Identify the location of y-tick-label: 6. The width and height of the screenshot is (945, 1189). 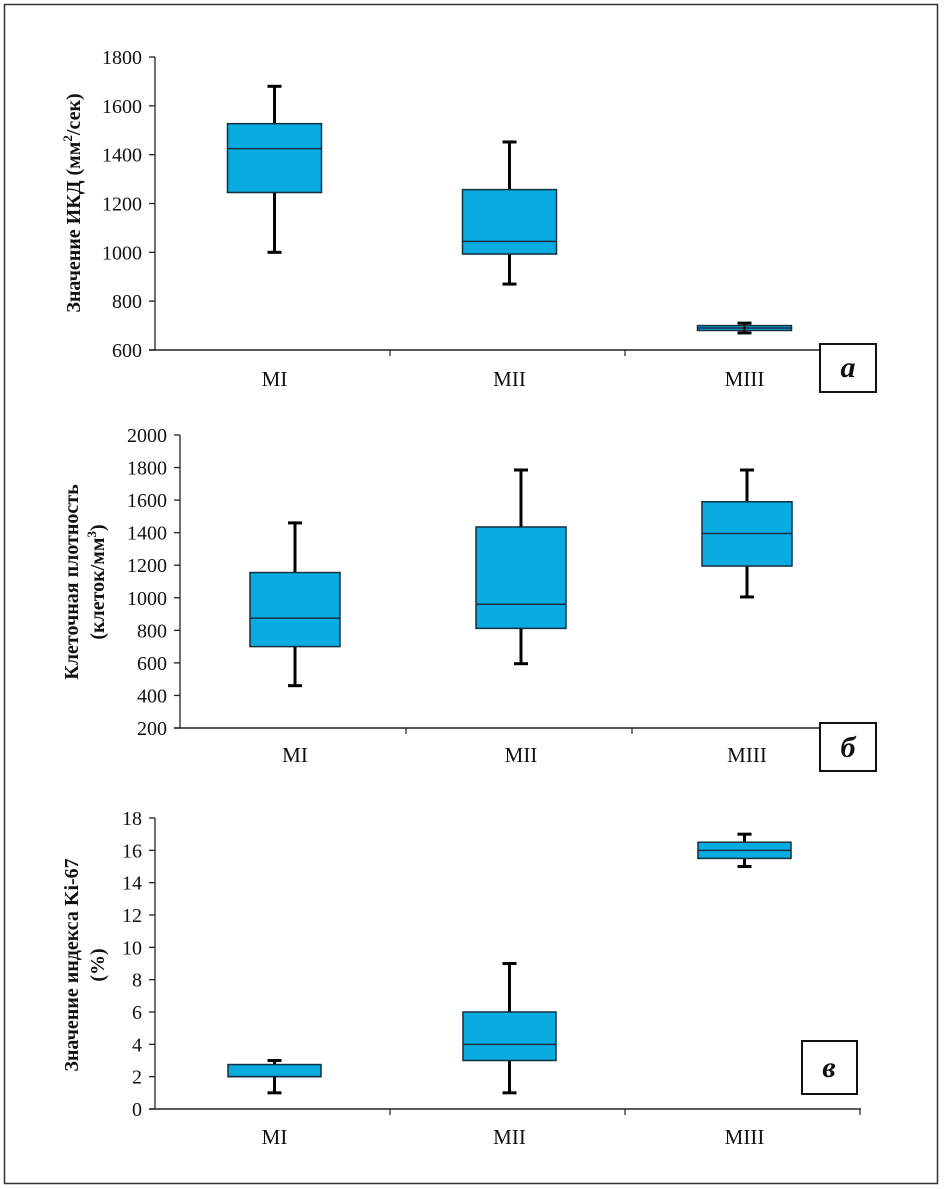
(137, 1013).